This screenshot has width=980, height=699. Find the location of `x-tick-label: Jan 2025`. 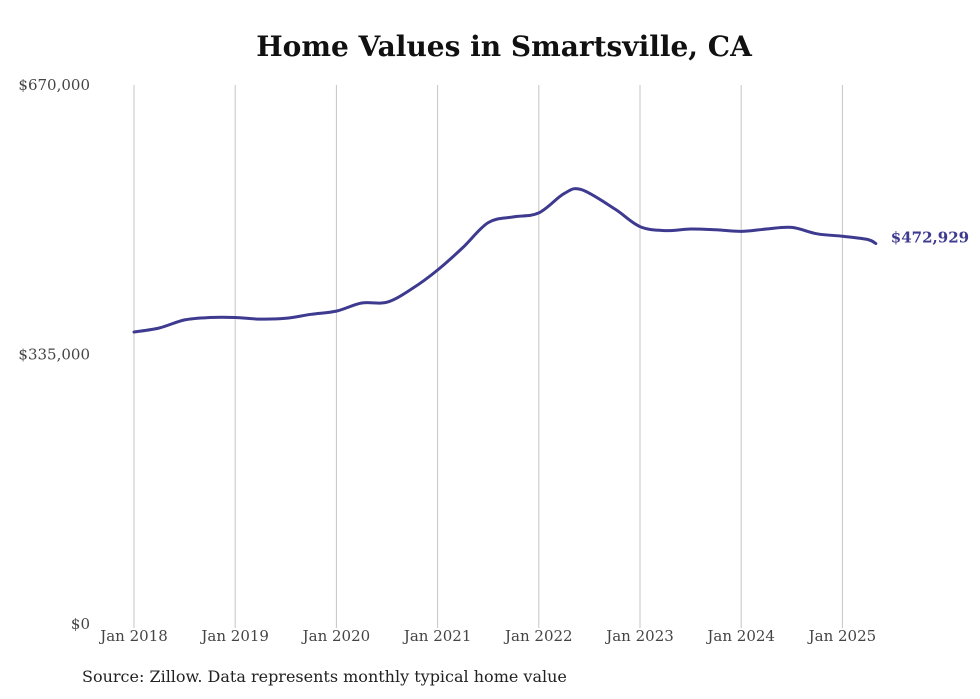

x-tick-label: Jan 2025 is located at coordinates (842, 636).